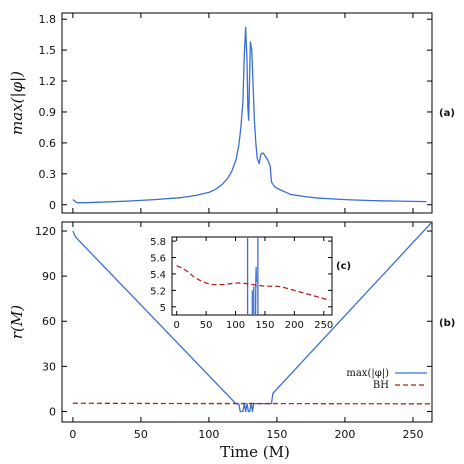 The width and height of the screenshot is (464, 464). What do you see at coordinates (141, 434) in the screenshot?
I see `x-tick-label-b: 50` at bounding box center [141, 434].